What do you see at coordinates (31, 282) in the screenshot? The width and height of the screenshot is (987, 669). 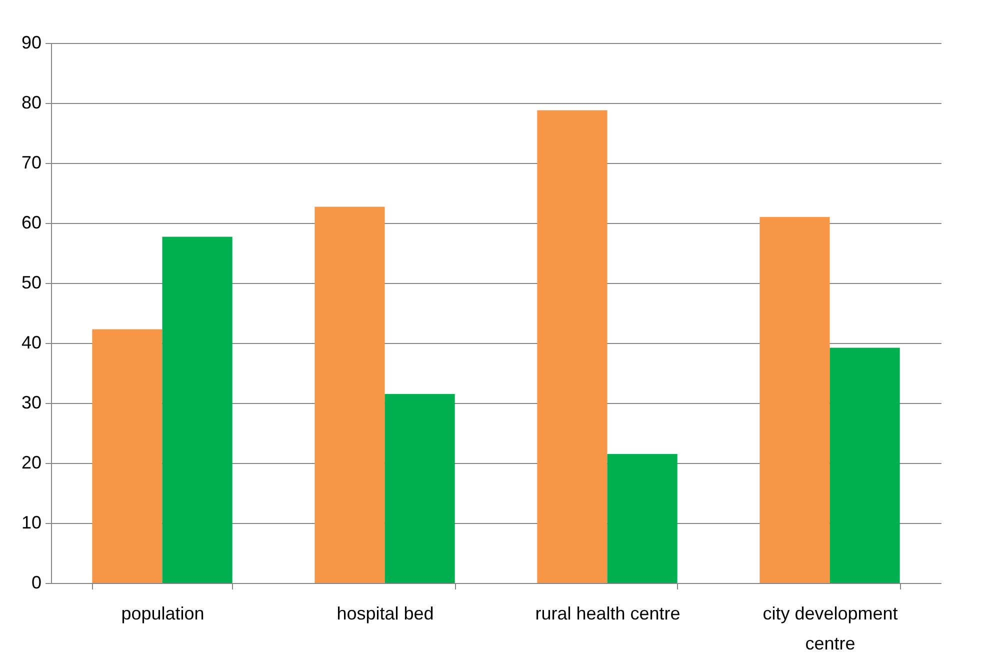 I see `y-tick-label: 50` at bounding box center [31, 282].